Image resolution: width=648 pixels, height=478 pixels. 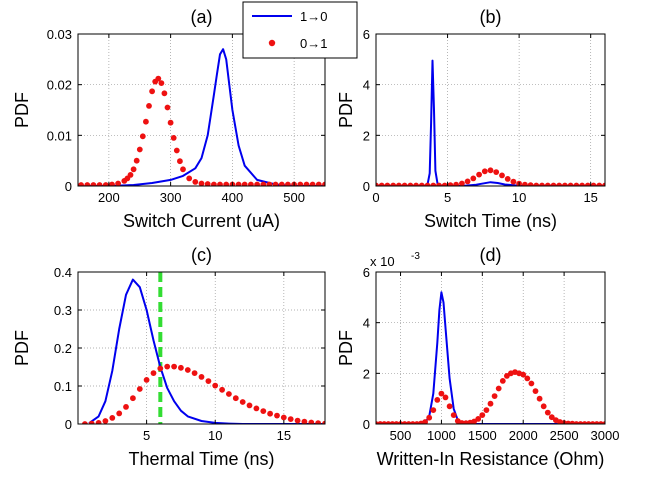 What do you see at coordinates (202, 17) in the screenshot?
I see `panel-title: (a)` at bounding box center [202, 17].